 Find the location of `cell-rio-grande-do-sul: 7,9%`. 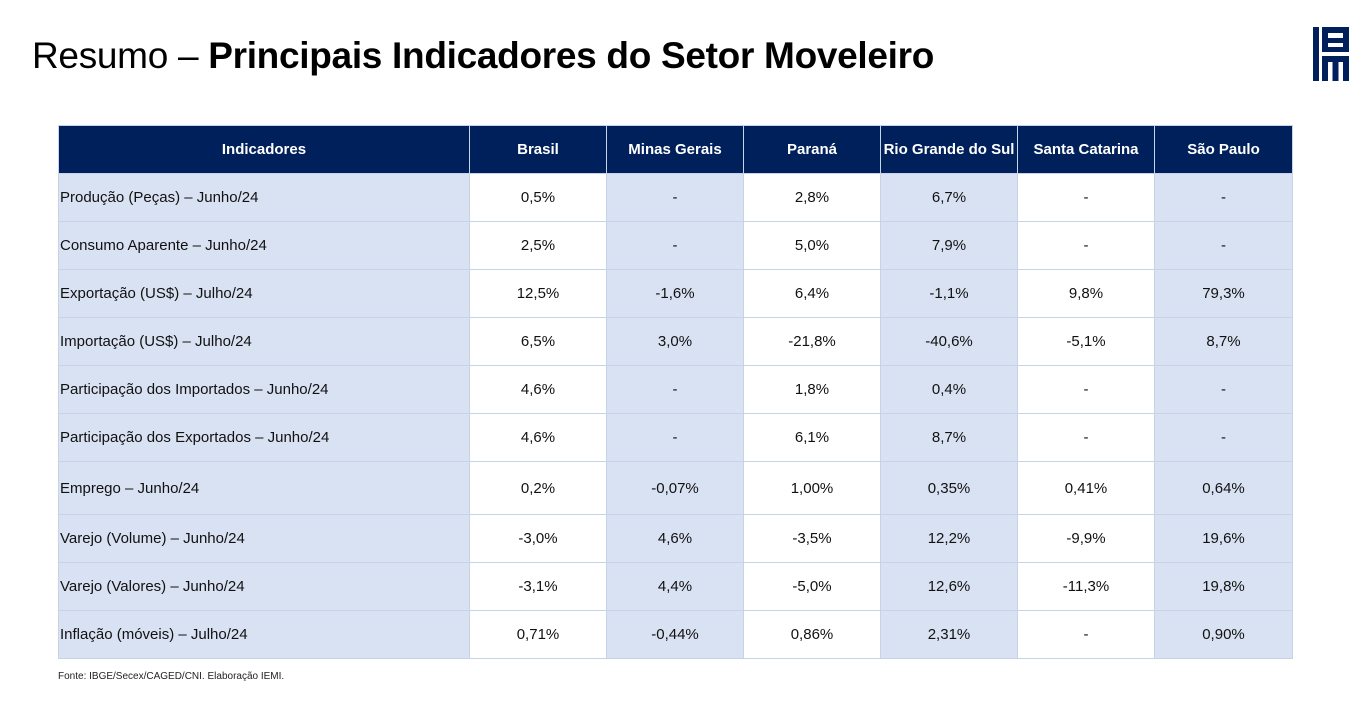

cell-rio-grande-do-sul: 7,9% is located at coordinates (949, 245).